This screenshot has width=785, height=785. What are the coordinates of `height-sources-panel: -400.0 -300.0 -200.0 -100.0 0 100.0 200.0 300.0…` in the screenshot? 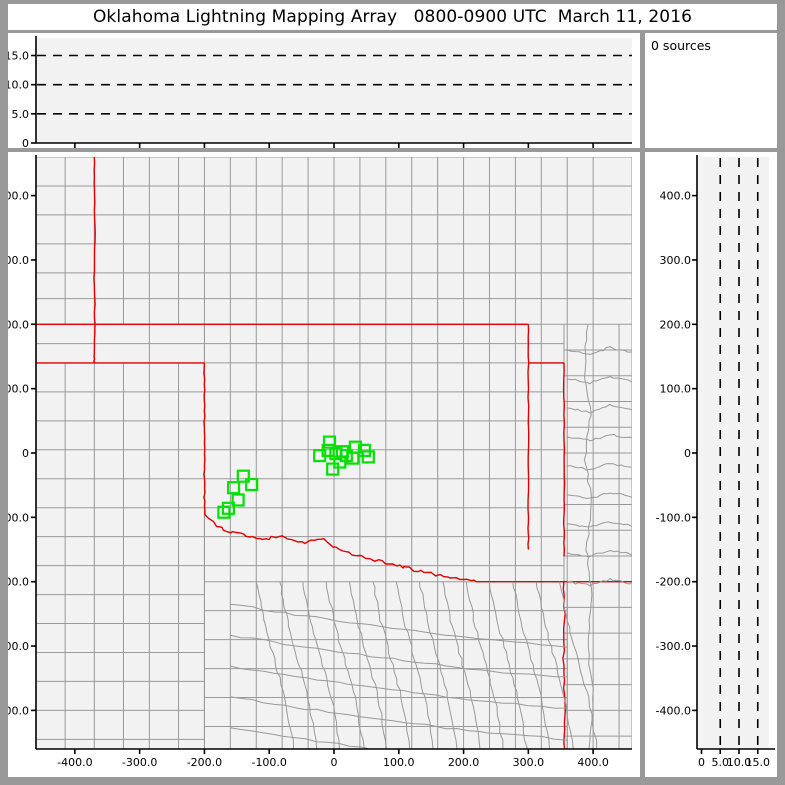 It's located at (711, 464).